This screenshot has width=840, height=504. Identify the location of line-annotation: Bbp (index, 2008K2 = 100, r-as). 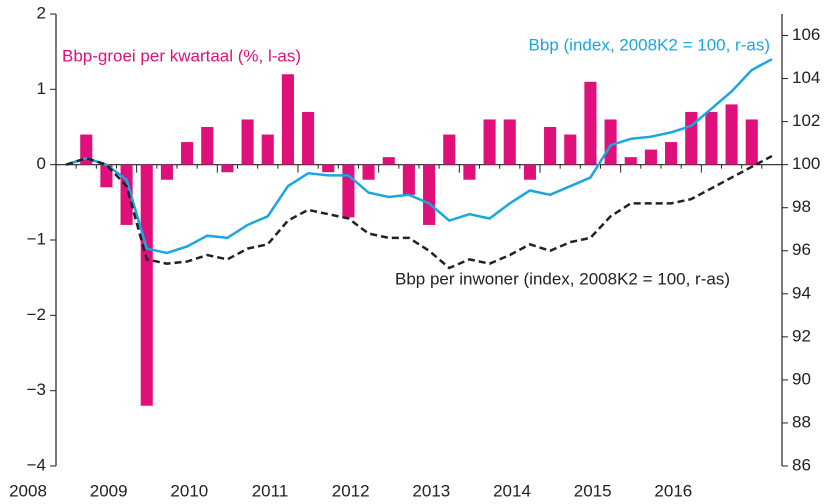
(649, 44).